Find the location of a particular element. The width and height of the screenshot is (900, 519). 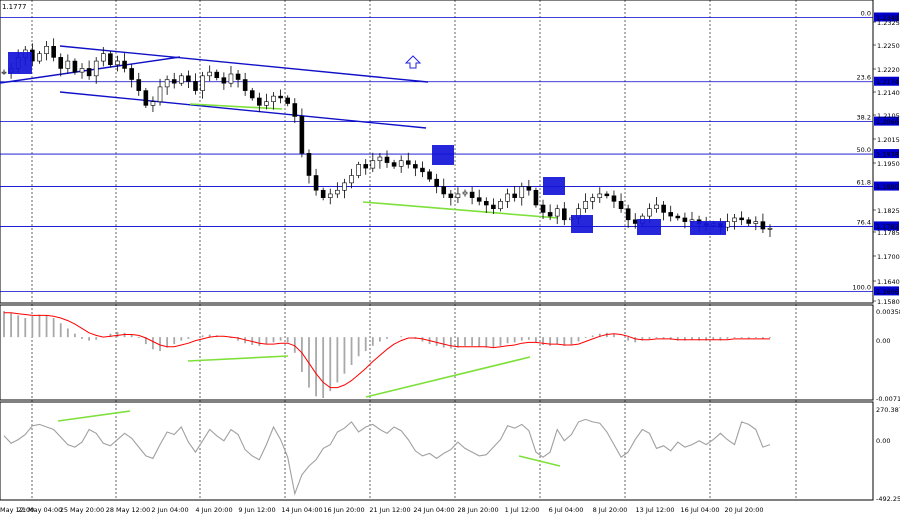

symbol-price-label: 1.1777 is located at coordinates (14, 7).